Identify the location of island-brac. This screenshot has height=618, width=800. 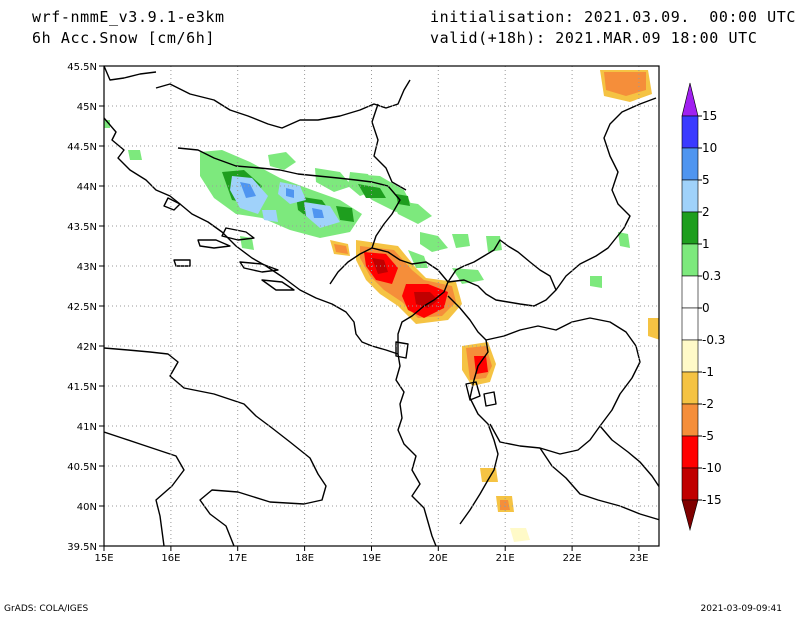
(238, 234).